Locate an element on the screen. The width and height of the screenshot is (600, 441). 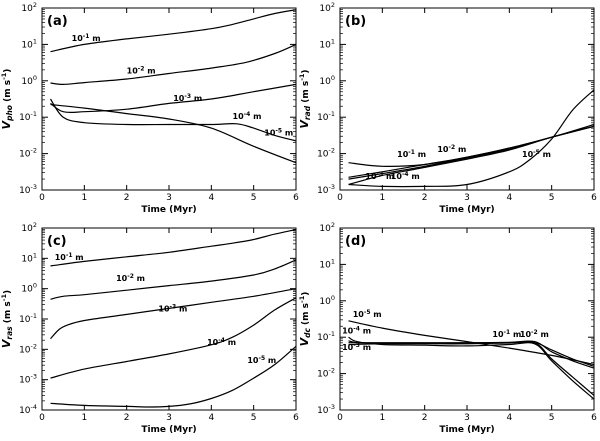
y-tick-label: 10⁻⁴ is located at coordinates (28, 409).